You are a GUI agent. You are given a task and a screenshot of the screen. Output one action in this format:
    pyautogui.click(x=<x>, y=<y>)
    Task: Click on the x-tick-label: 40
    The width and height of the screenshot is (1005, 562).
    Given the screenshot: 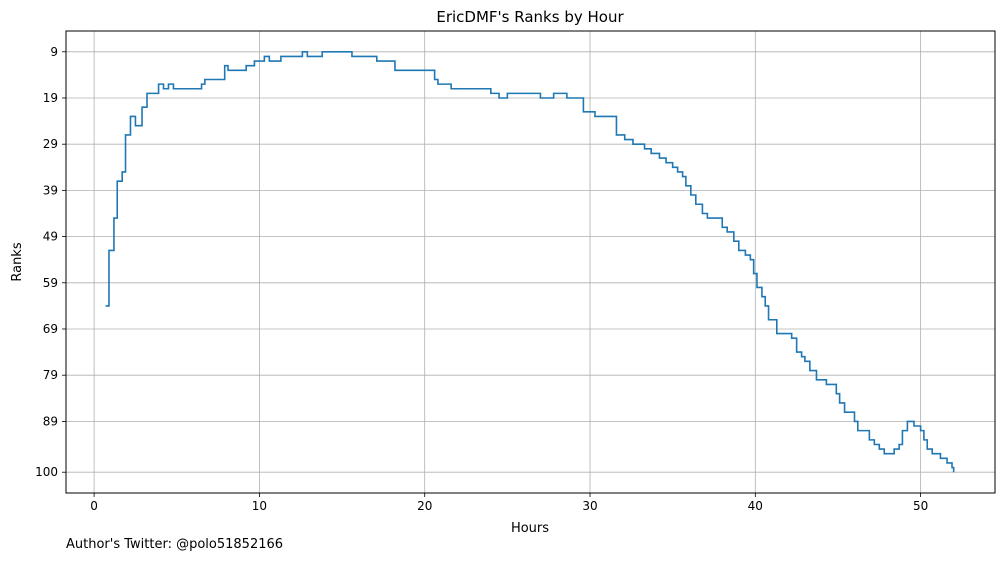 What is the action you would take?
    pyautogui.click(x=755, y=506)
    